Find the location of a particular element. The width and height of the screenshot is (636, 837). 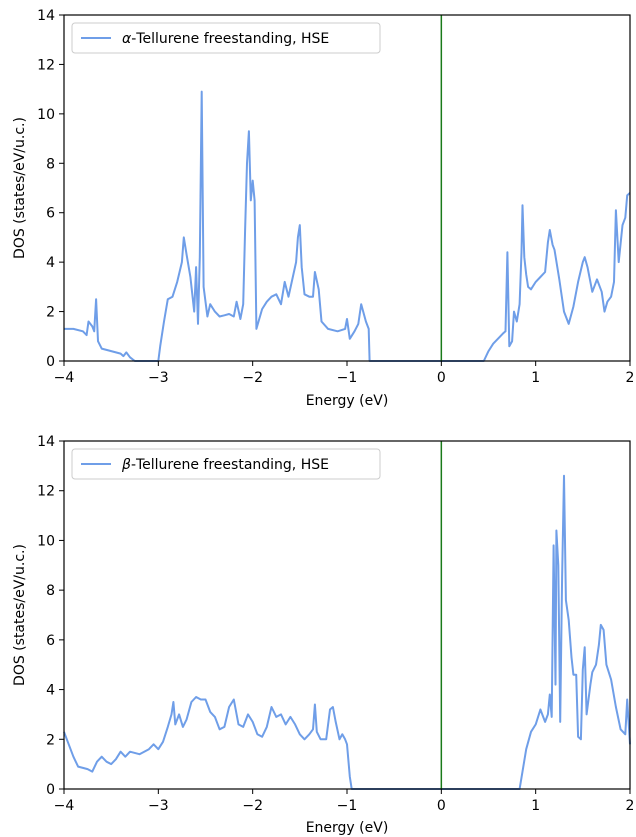

legend-label: β-Tellurene freestanding, HSE is located at coordinates (225, 465).